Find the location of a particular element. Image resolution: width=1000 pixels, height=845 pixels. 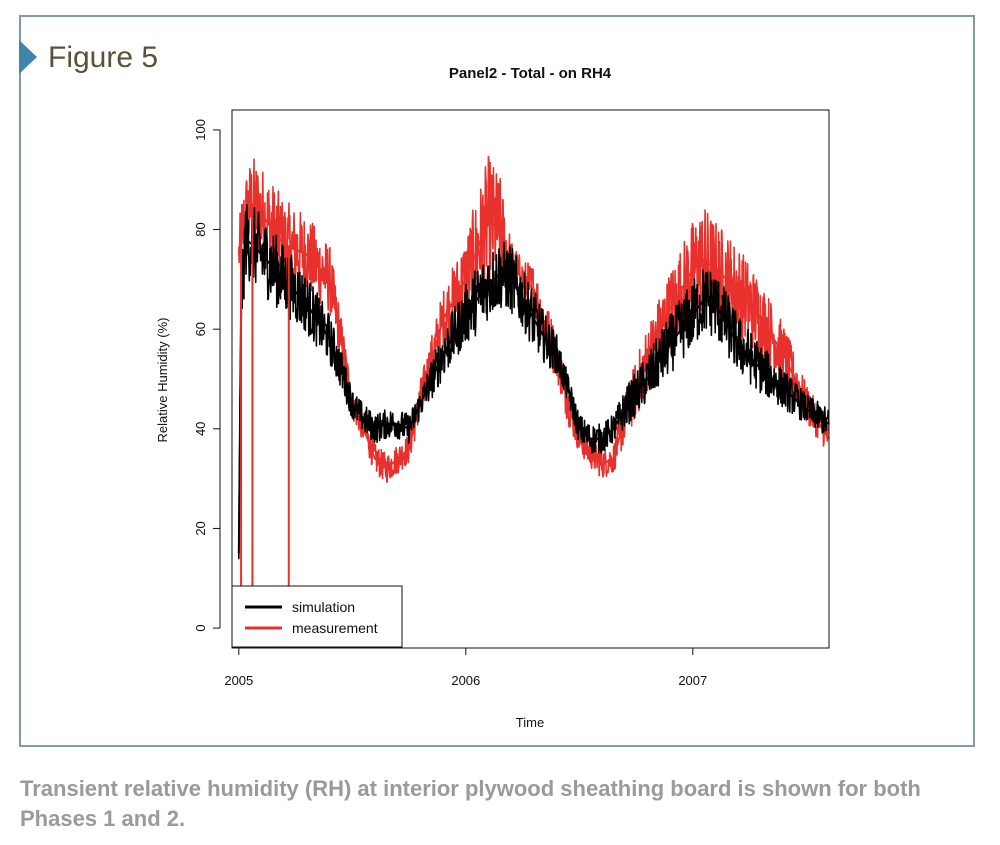

chart-title: Panel2 - Total - on RH4 is located at coordinates (530, 73).